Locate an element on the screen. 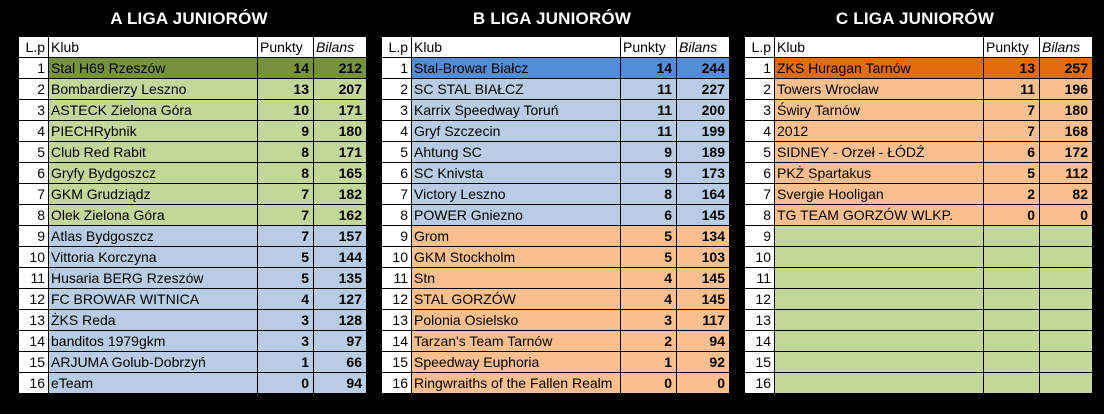 The image size is (1104, 414). row-position: 6 is located at coordinates (759, 173).